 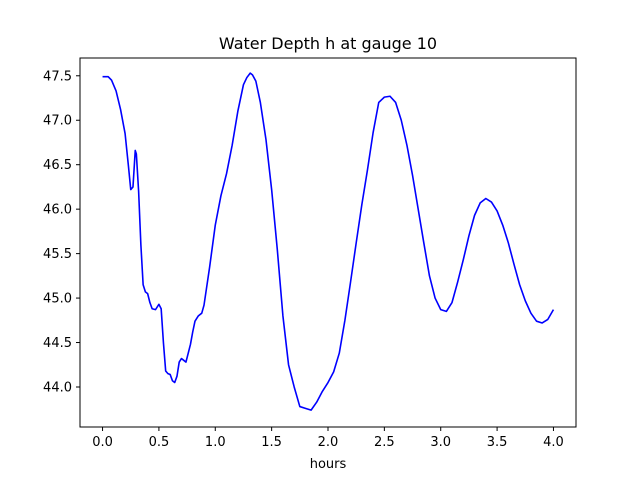 What do you see at coordinates (271, 442) in the screenshot?
I see `x-tick-label: 1.5` at bounding box center [271, 442].